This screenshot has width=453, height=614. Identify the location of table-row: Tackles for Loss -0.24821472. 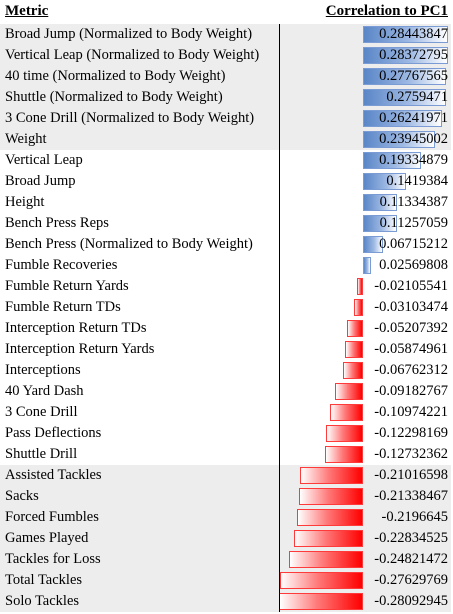
(225, 559).